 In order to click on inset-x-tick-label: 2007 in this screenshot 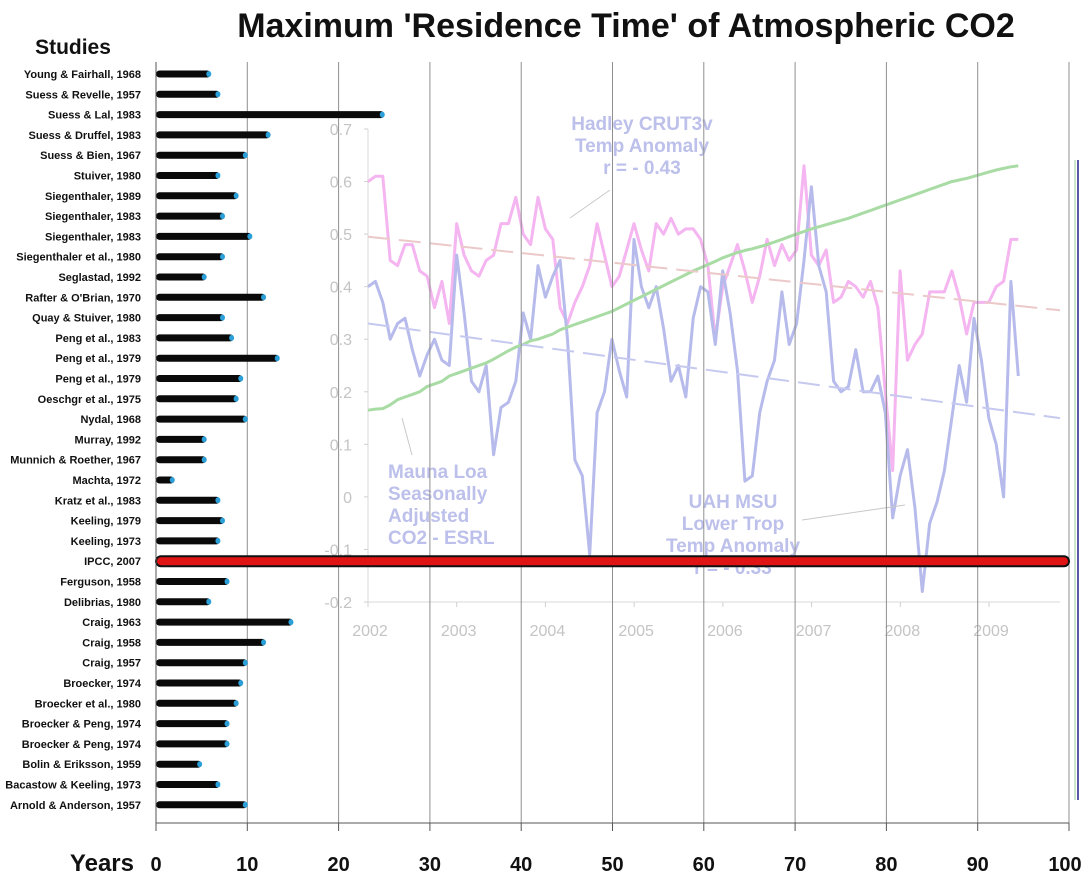, I will do `click(814, 631)`.